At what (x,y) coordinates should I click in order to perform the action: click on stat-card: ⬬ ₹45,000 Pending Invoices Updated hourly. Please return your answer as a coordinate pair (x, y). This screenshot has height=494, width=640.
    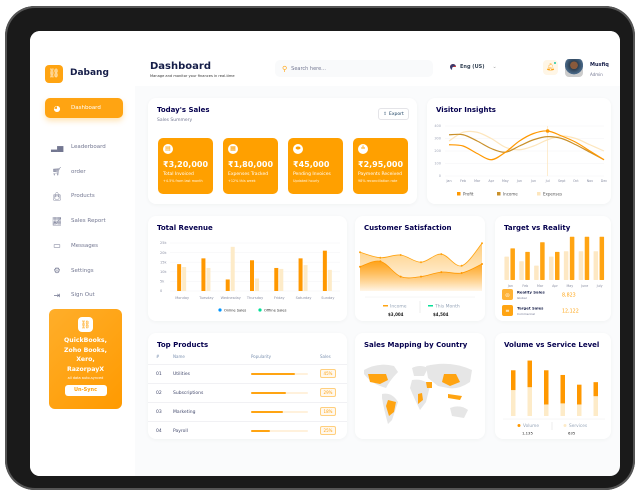
    Looking at the image, I should click on (315, 166).